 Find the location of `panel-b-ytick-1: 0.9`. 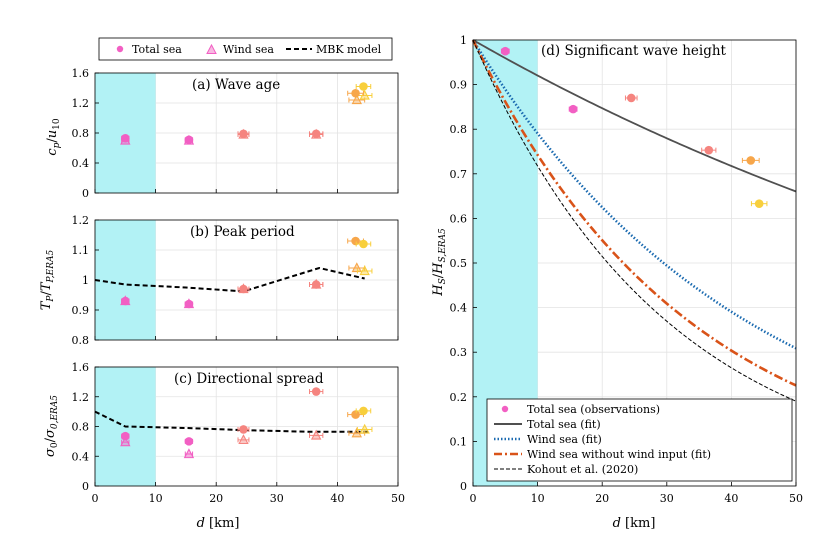

panel-b-ytick-1: 0.9 is located at coordinates (81, 310).